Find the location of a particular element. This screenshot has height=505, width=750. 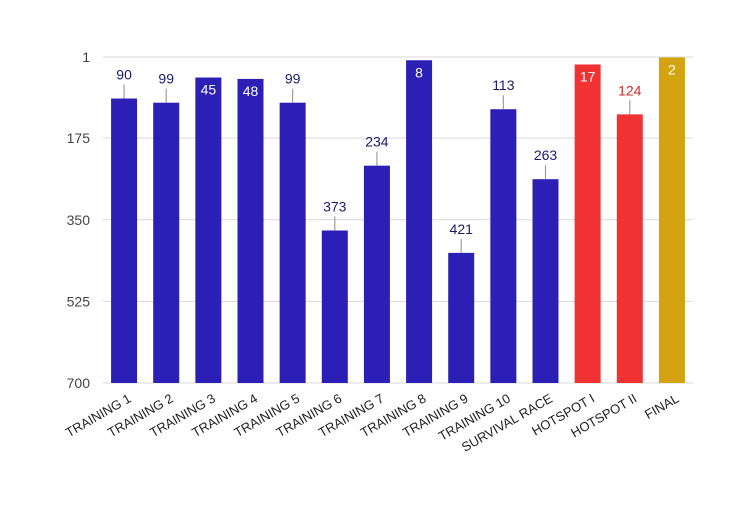

y-tick-label: 175 is located at coordinates (79, 138).